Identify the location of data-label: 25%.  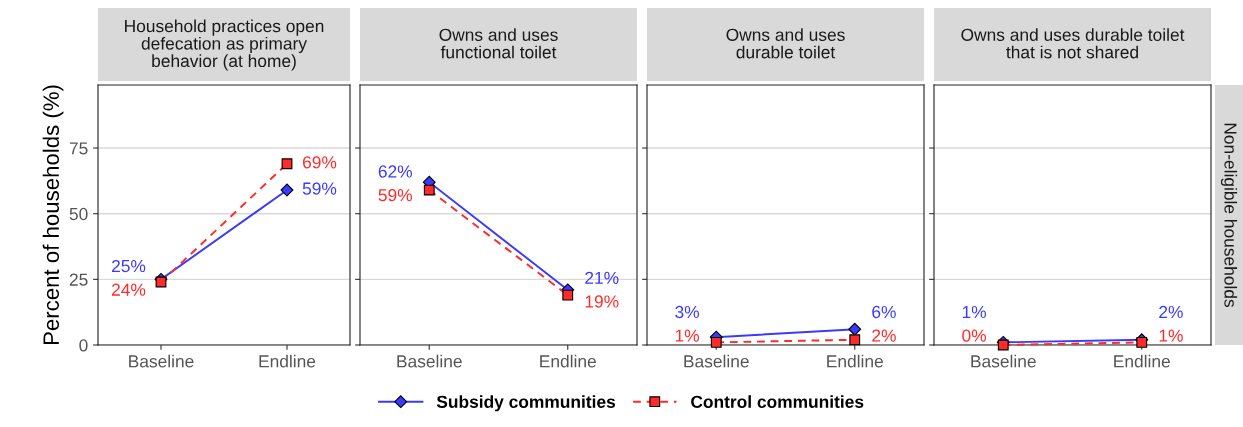
(129, 266).